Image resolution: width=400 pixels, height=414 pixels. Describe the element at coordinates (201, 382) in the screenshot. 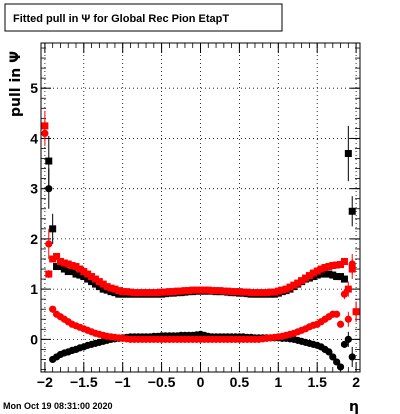

I see `x-tick-label: 0` at that location.